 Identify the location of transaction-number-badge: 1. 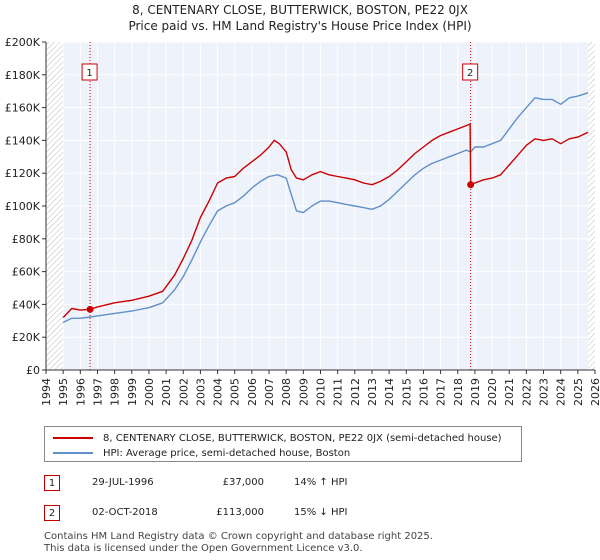
(52, 483).